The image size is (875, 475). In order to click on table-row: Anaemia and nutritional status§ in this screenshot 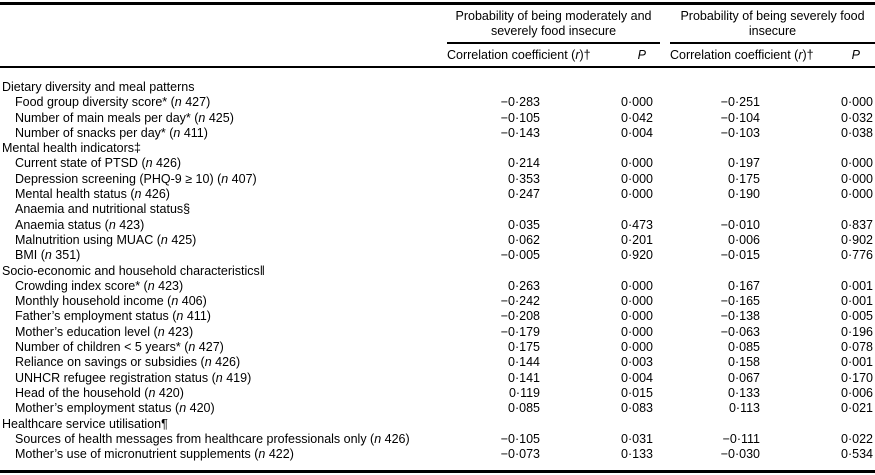, I will do `click(437, 209)`.